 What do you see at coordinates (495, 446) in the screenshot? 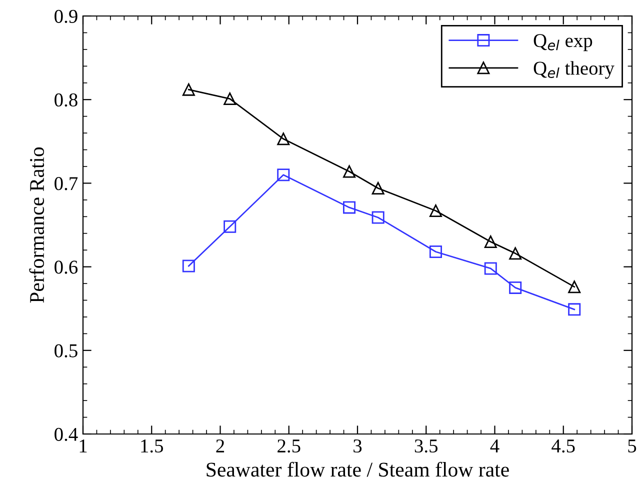
I see `x-tick-label: 4` at bounding box center [495, 446].